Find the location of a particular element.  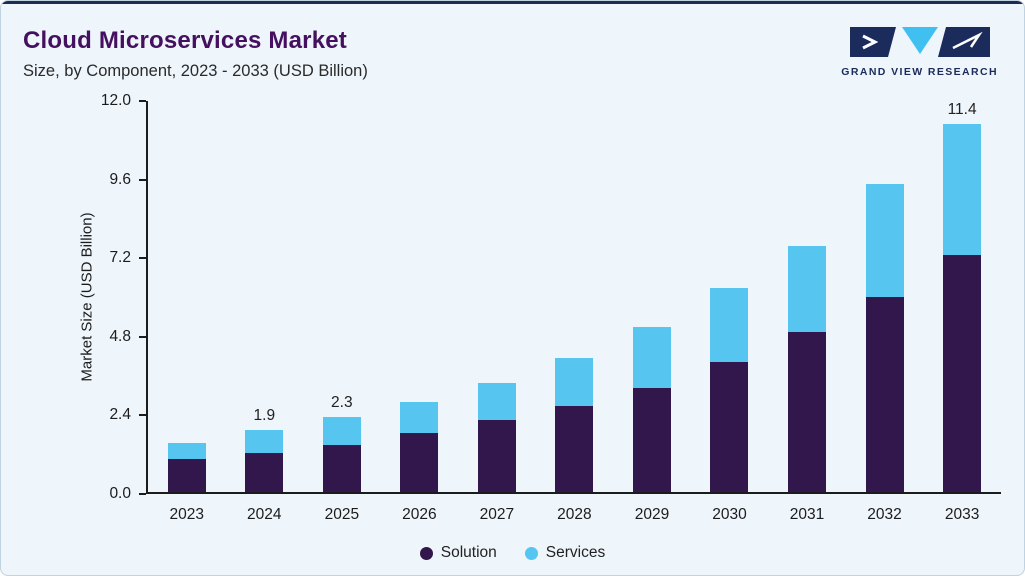

bar-stack-2026 is located at coordinates (419, 447).